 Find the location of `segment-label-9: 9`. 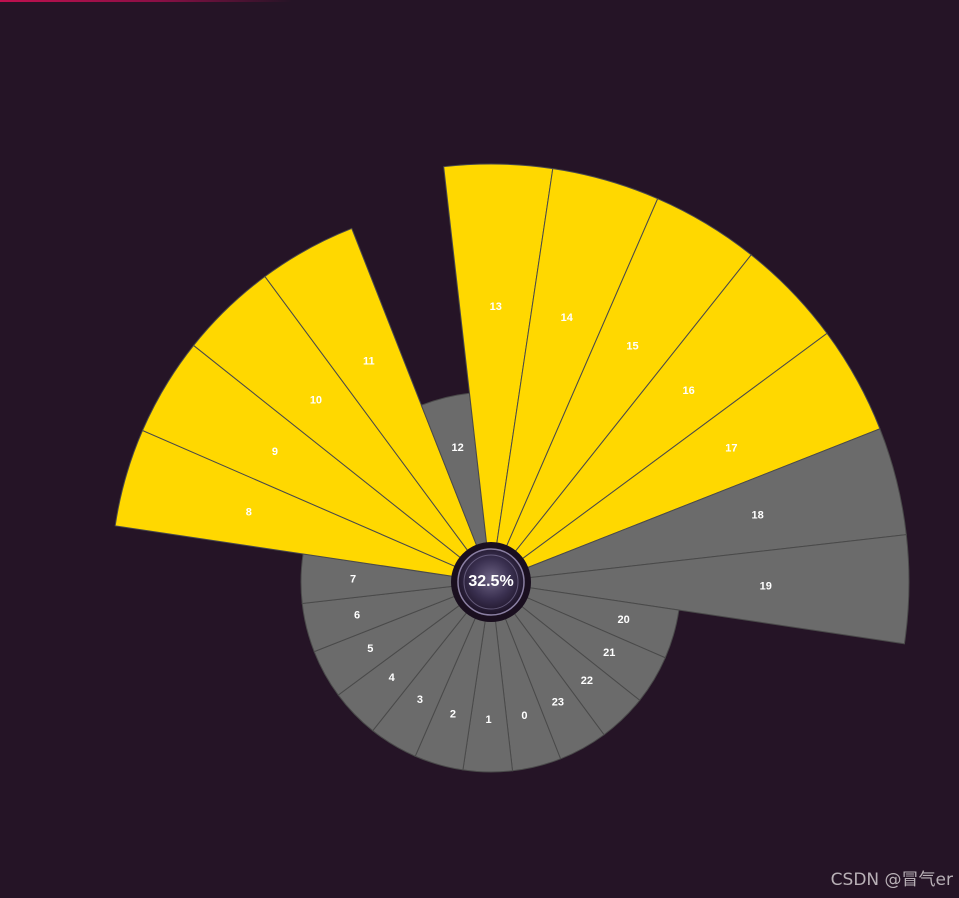

segment-label-9: 9 is located at coordinates (275, 452).